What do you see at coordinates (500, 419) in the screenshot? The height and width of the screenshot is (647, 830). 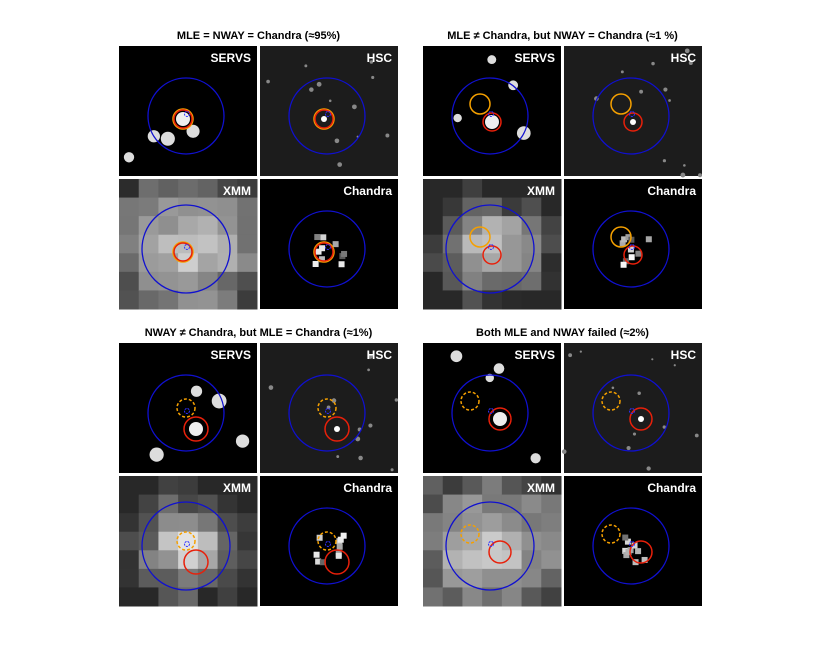 I see `source` at bounding box center [500, 419].